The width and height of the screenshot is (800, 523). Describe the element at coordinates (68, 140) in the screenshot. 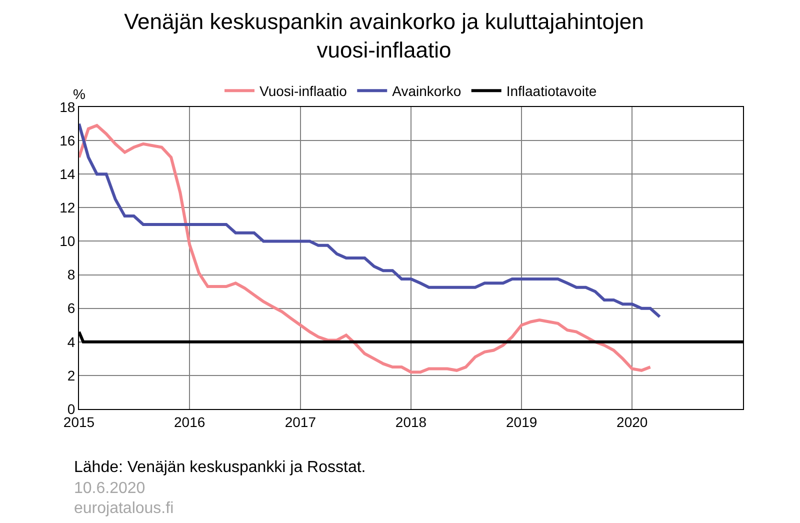

I see `y-tick-label: 16` at that location.